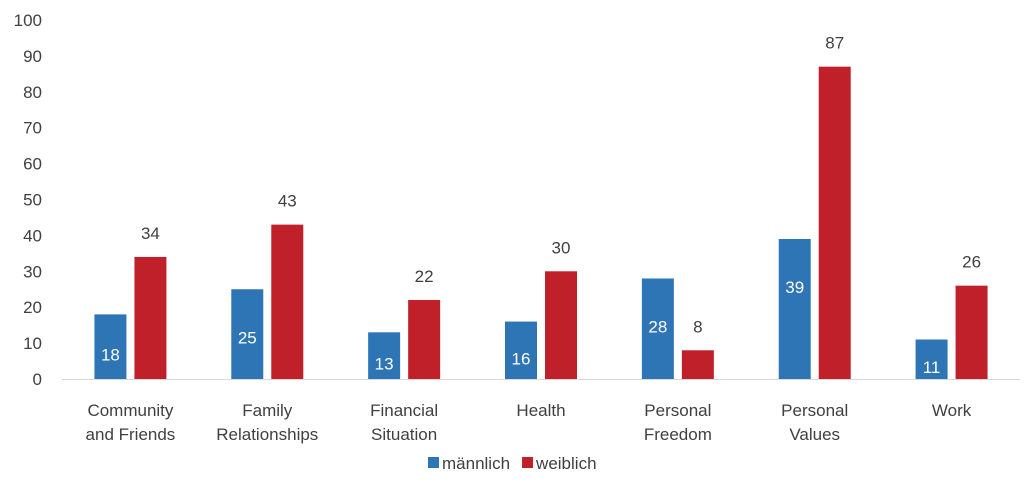 The width and height of the screenshot is (1035, 496). I want to click on legend-label: männlich, so click(476, 463).